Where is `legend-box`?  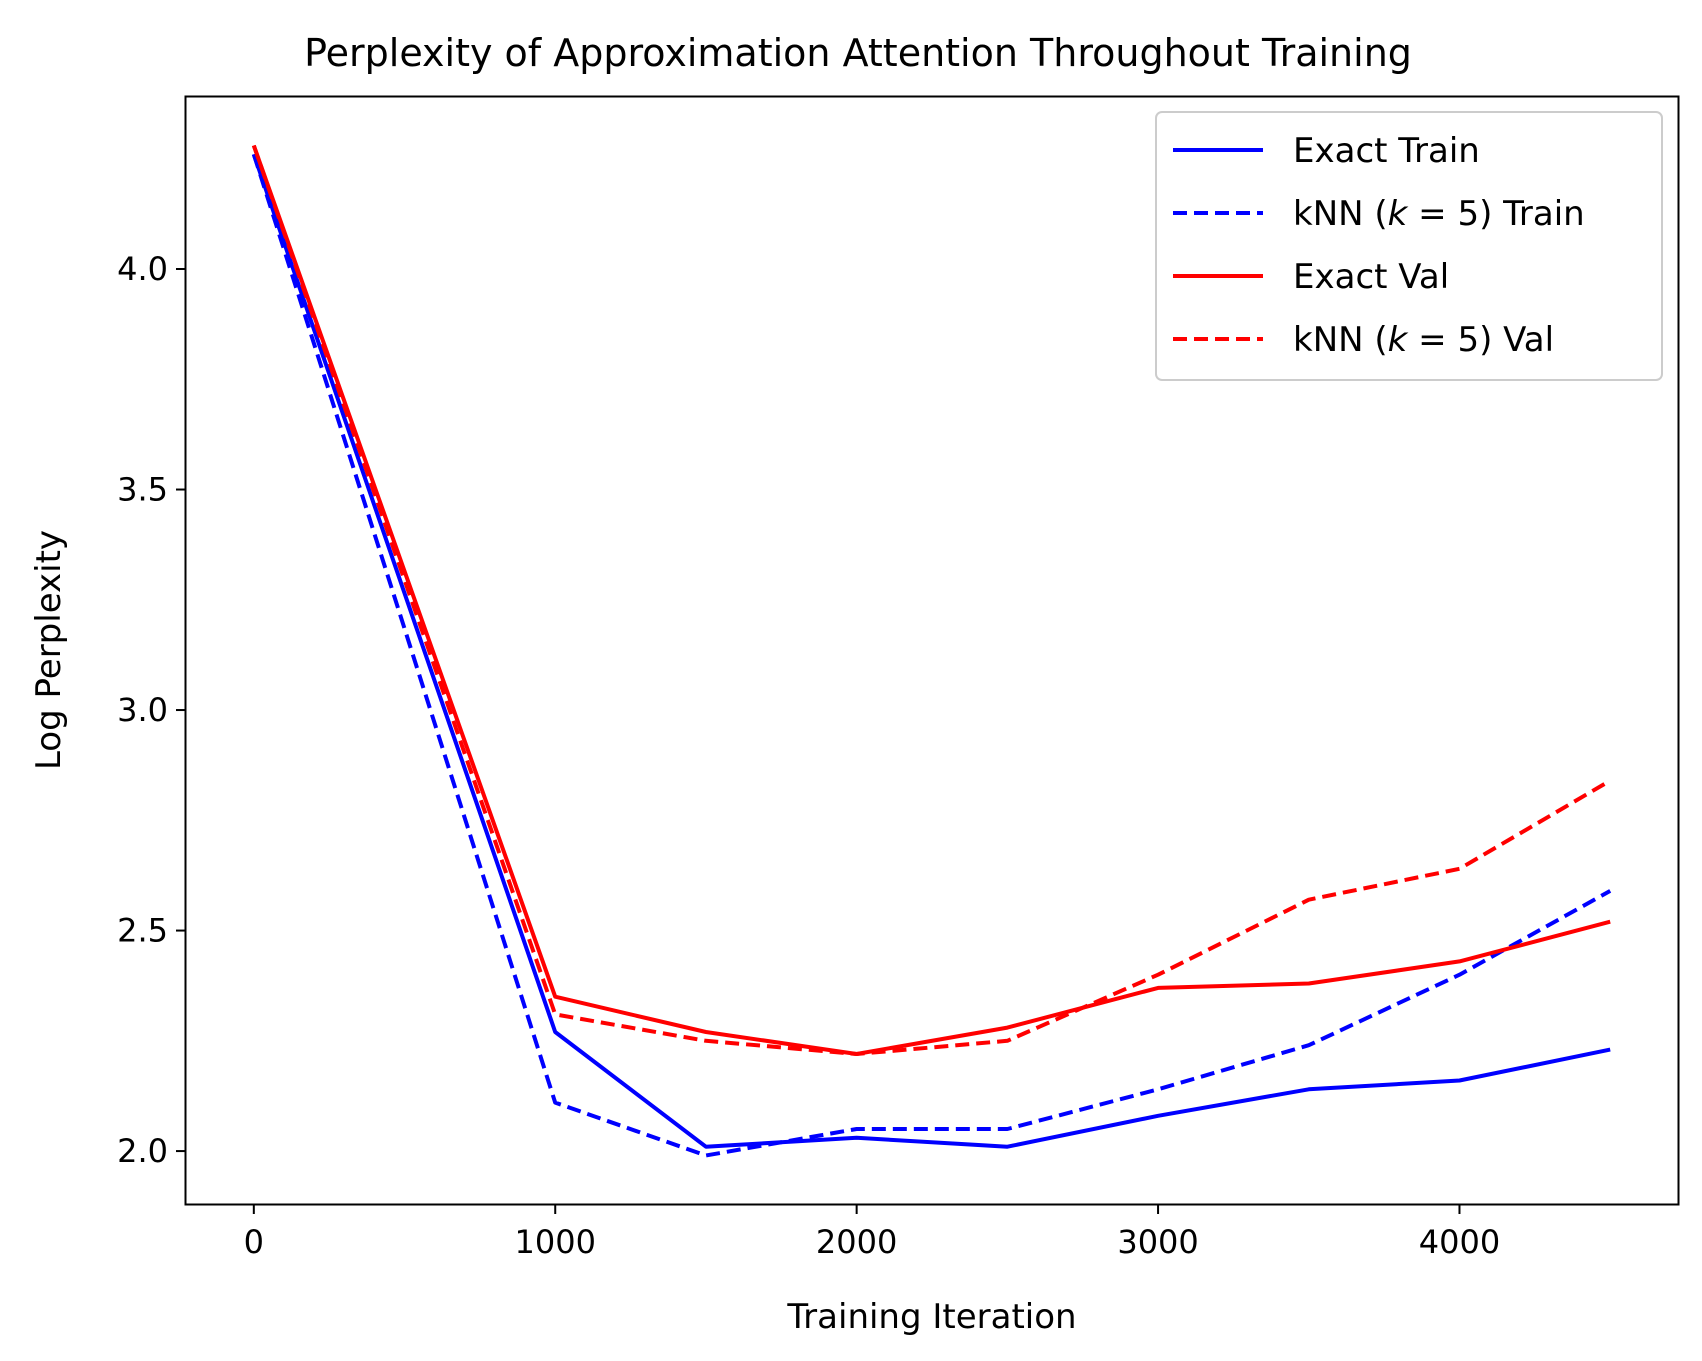
legend-box is located at coordinates (1409, 246).